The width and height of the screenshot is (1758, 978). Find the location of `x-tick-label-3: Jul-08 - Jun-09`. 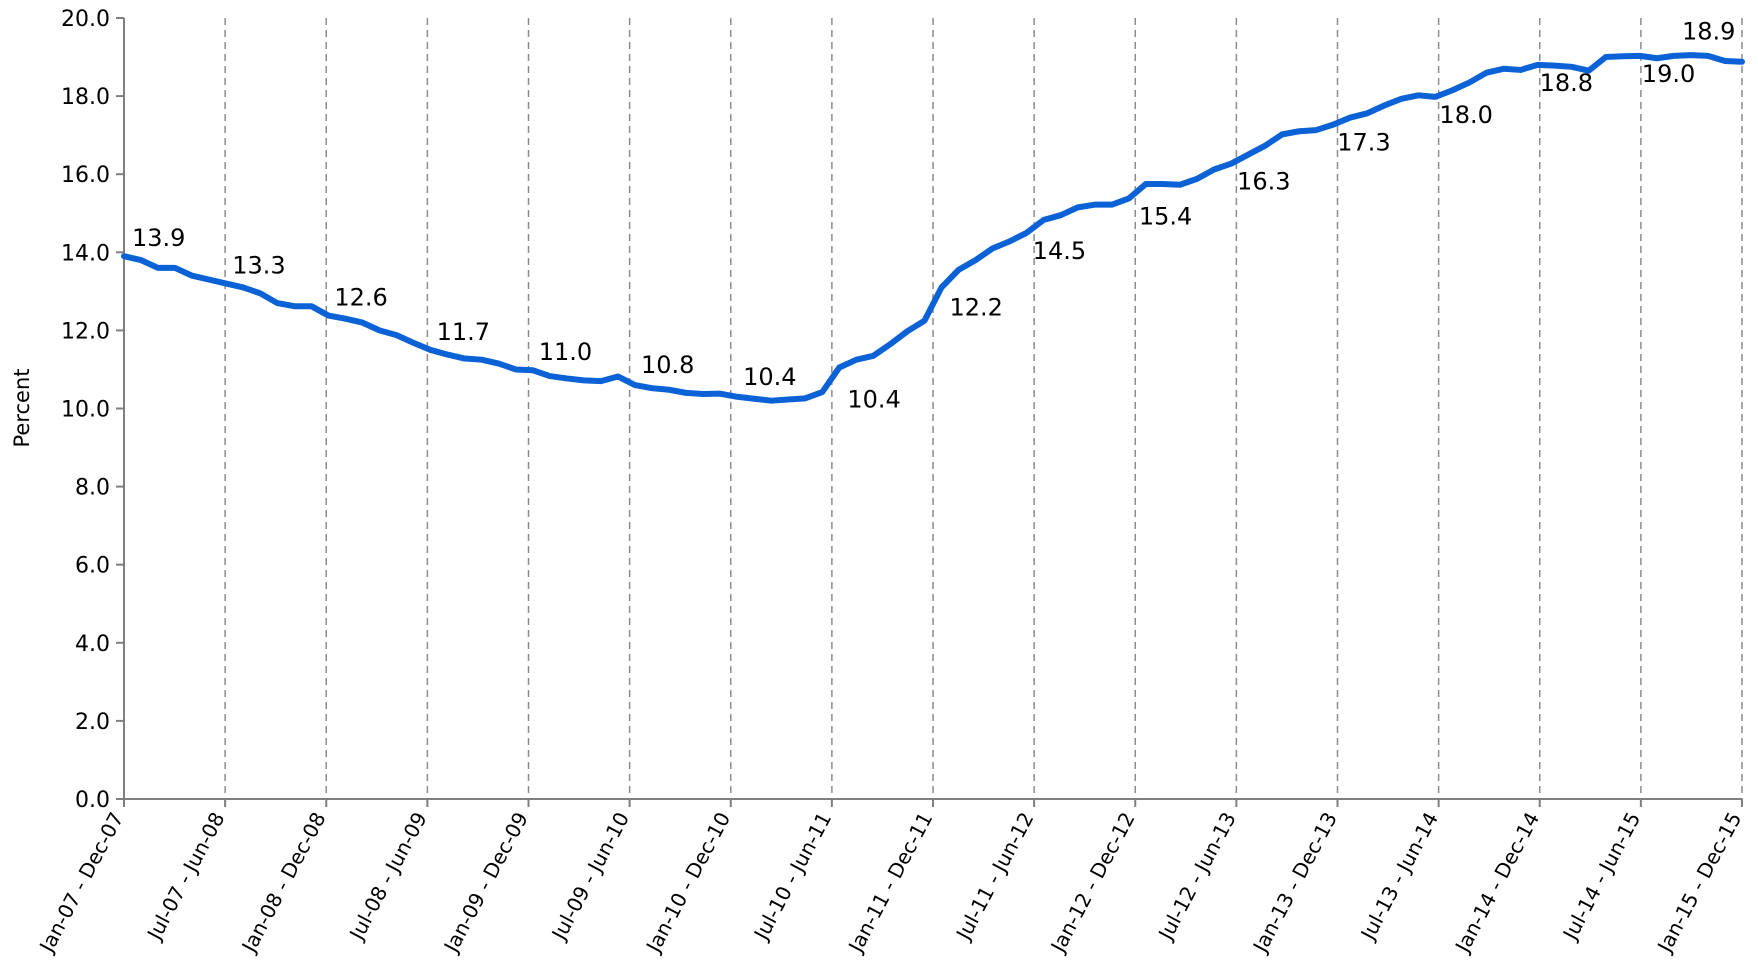

x-tick-label-3: Jul-08 - Jun-09 is located at coordinates (388, 876).